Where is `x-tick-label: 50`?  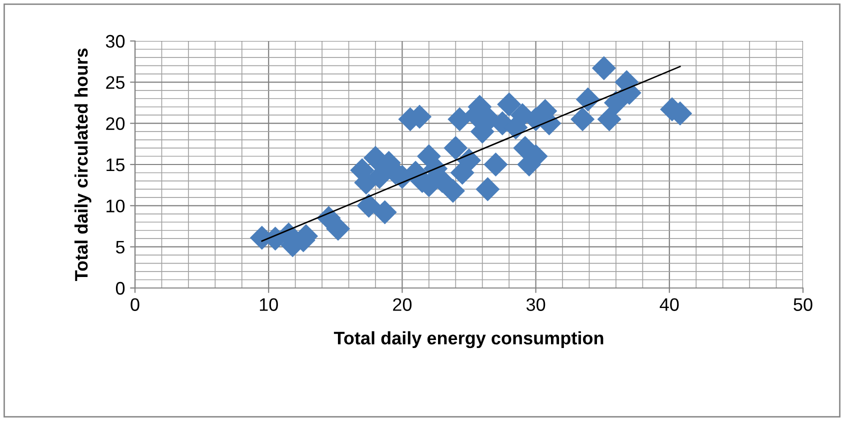
x-tick-label: 50 is located at coordinates (803, 304).